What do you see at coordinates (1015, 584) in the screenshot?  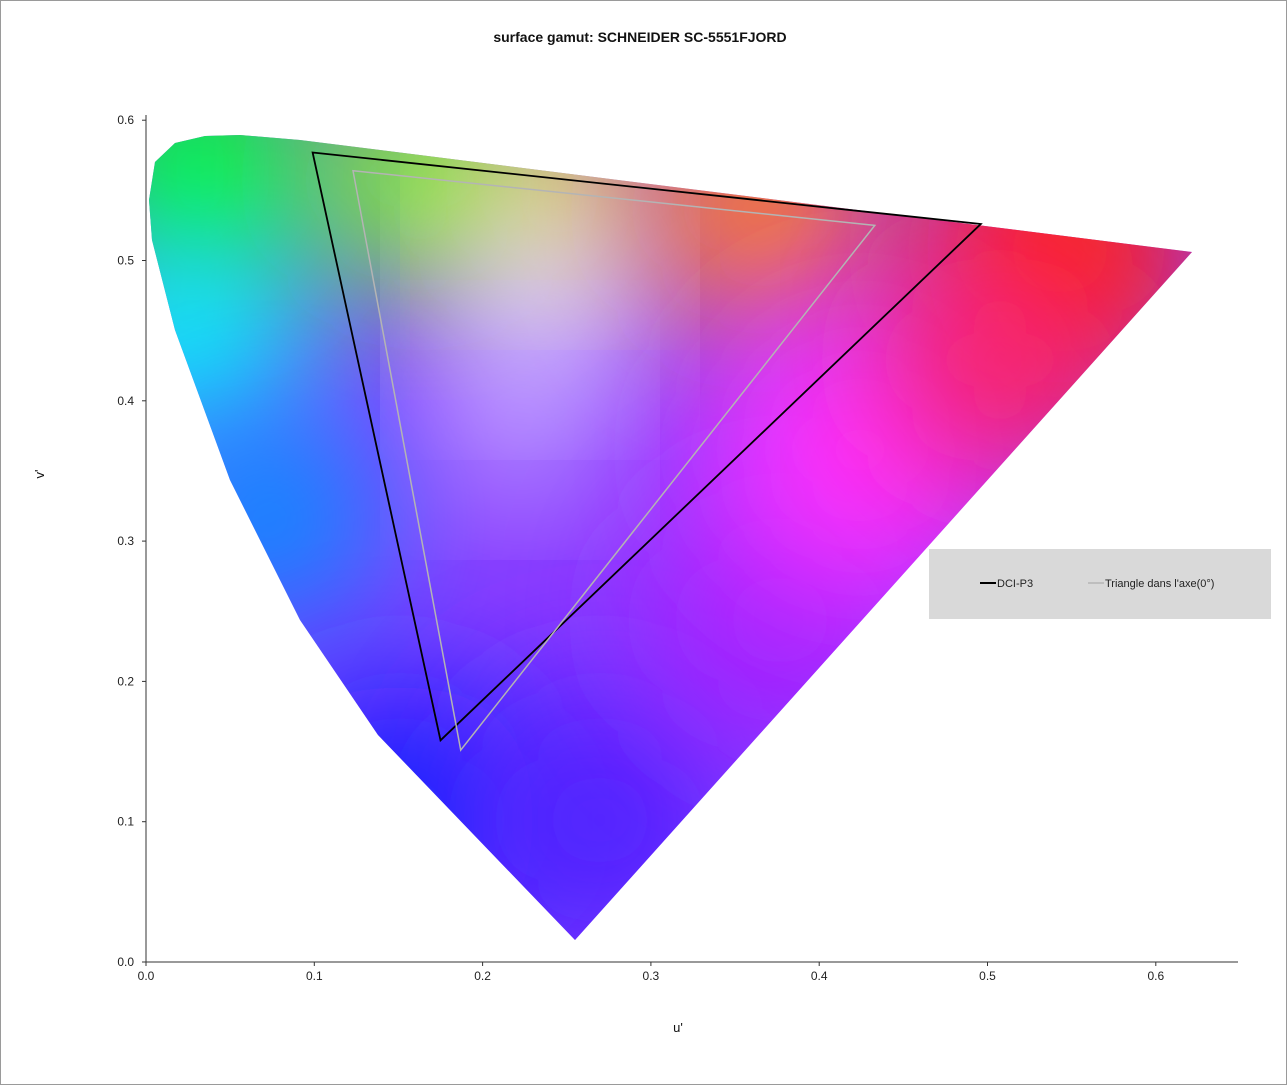 I see `legend-label-dci-p3: DCI-P3` at bounding box center [1015, 584].